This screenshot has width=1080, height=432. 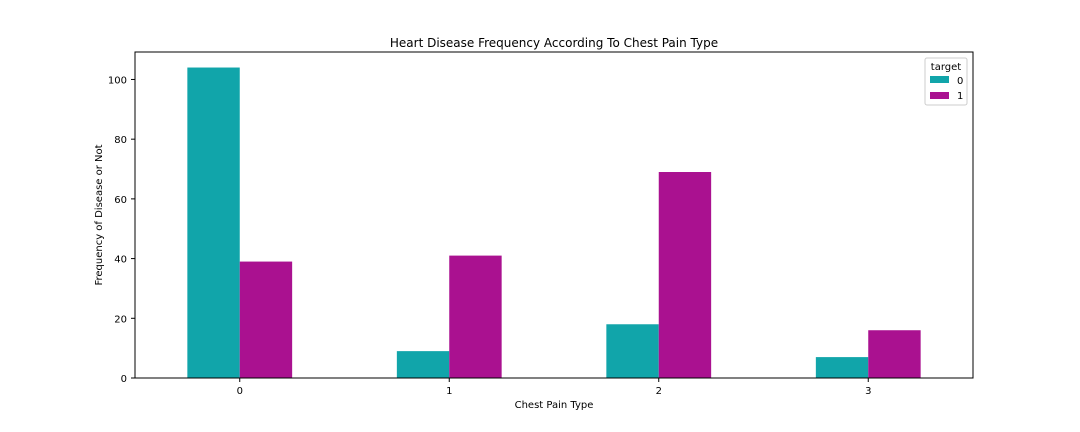 What do you see at coordinates (554, 387) in the screenshot?
I see `x-axis-ticks: 0 1 2 3` at bounding box center [554, 387].